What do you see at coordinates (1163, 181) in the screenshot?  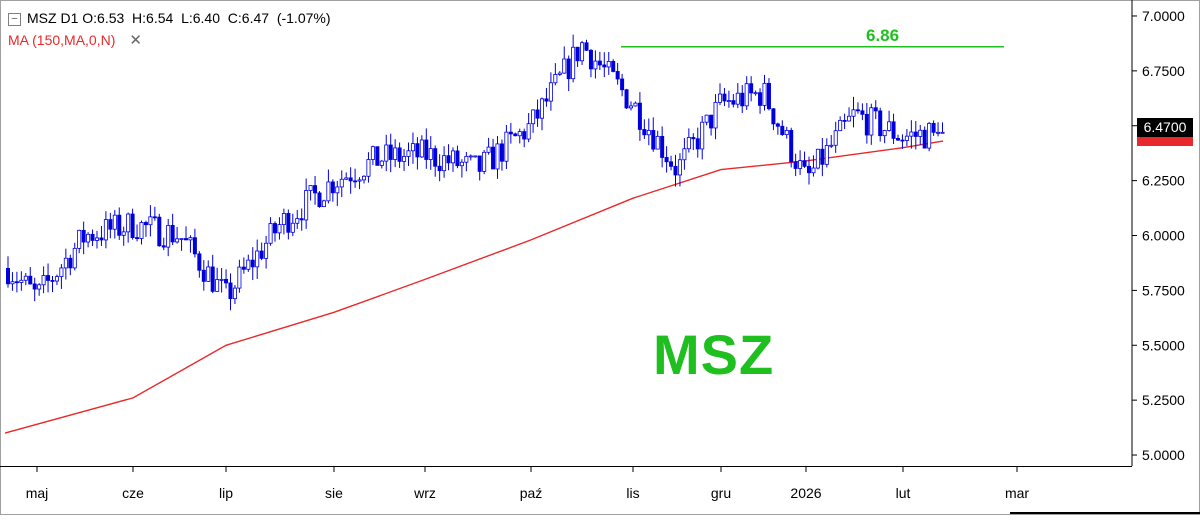 I see `y-tick-label: 6.2500` at bounding box center [1163, 181].